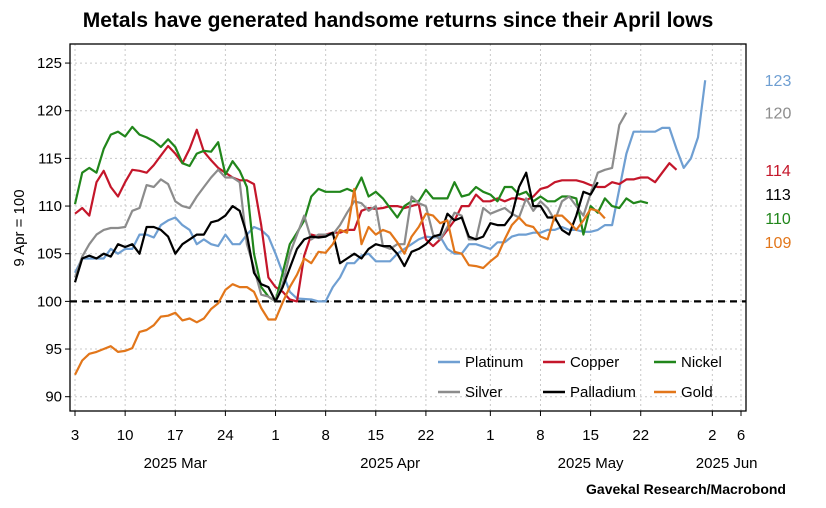 Image resolution: width=826 pixels, height=508 pixels. I want to click on end-label-silver: 120, so click(778, 114).